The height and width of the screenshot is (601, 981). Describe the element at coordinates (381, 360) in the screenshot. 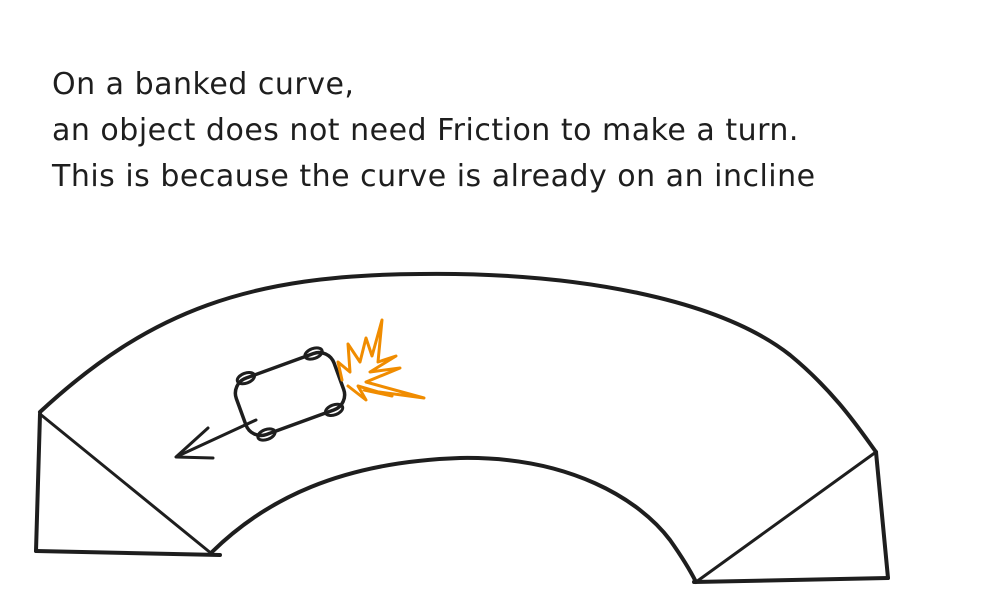

I see `impact-burst` at that location.